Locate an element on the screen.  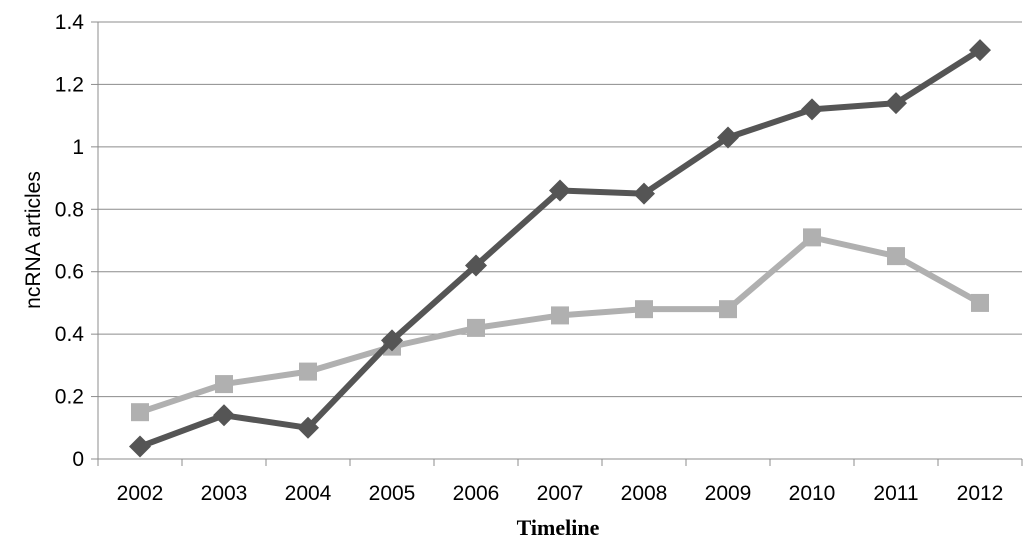
y-tick-labels: 0 0.2 0.4 0.6 0.8 1 1.2 1.4 is located at coordinates (70, 241).